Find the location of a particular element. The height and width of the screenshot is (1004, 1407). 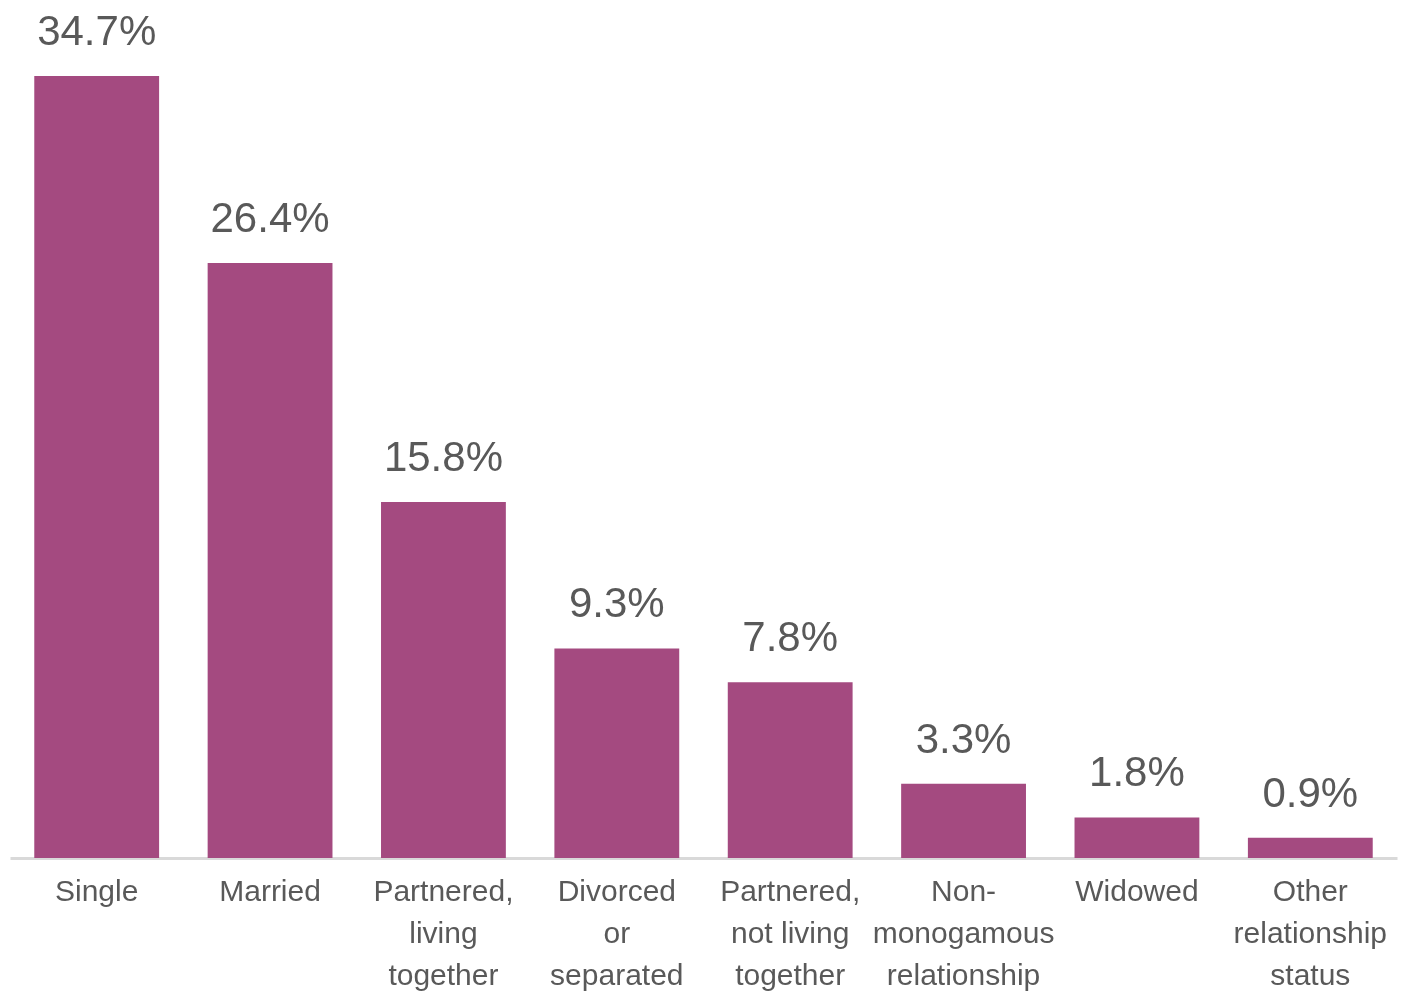

x-tick-label: Partnered, living together is located at coordinates (443, 932).